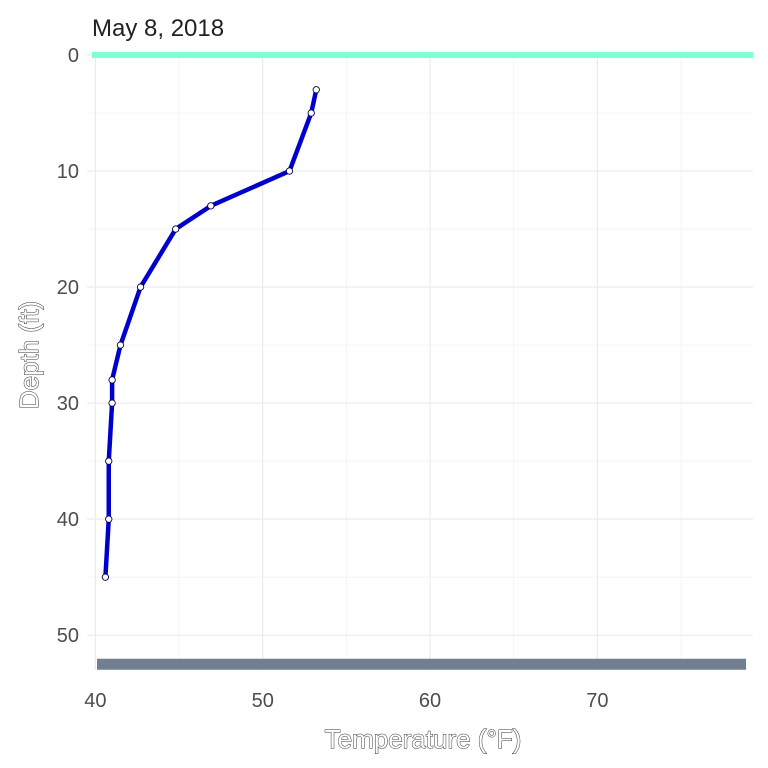 This screenshot has height=768, width=768. I want to click on x-tick-label: 60, so click(430, 701).